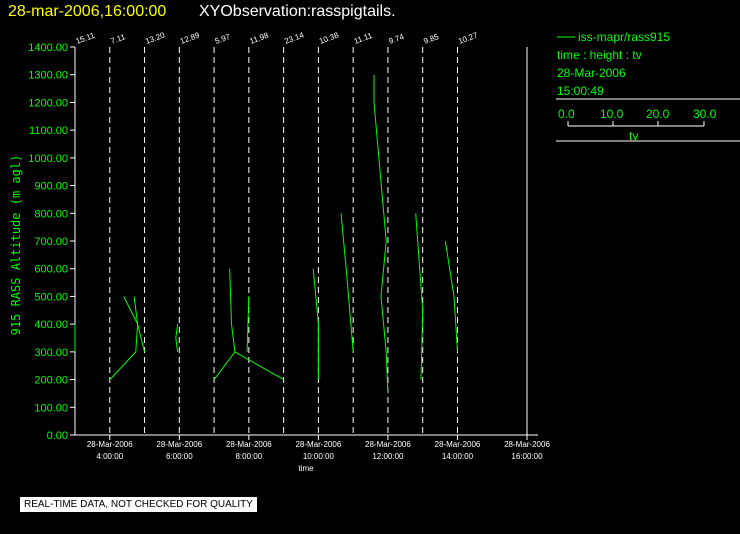  What do you see at coordinates (118, 39) in the screenshot?
I see `profile-value-label: 7.11` at bounding box center [118, 39].